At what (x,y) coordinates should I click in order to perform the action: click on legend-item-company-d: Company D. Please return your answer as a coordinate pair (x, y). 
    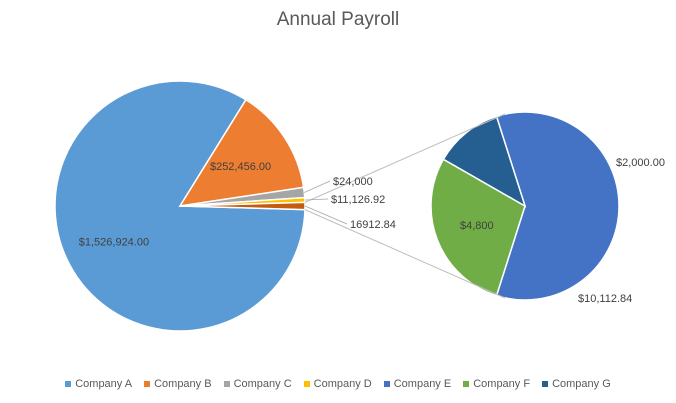
    Looking at the image, I should click on (337, 384).